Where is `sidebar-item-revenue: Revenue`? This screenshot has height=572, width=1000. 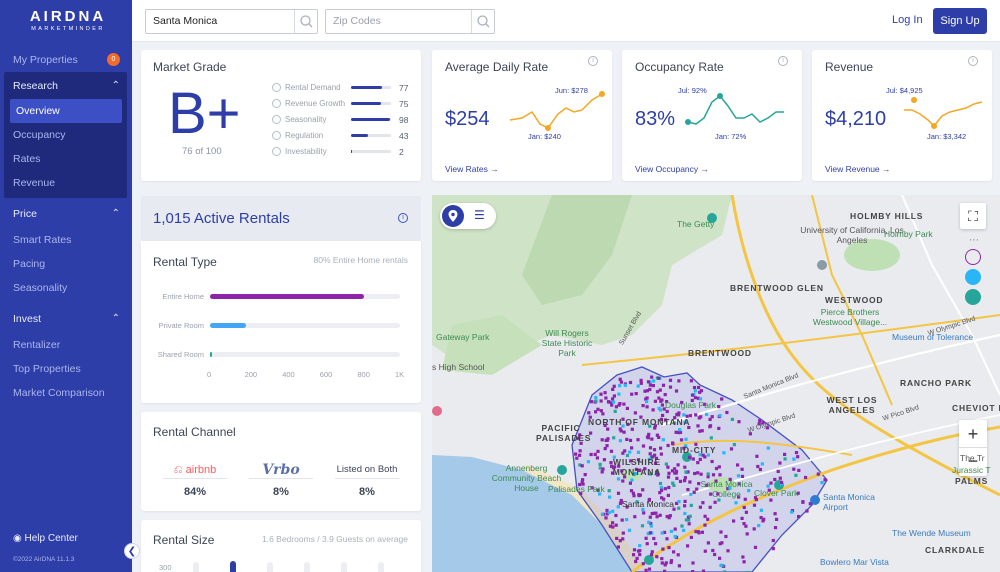
sidebar-item-revenue: Revenue is located at coordinates (66, 183).